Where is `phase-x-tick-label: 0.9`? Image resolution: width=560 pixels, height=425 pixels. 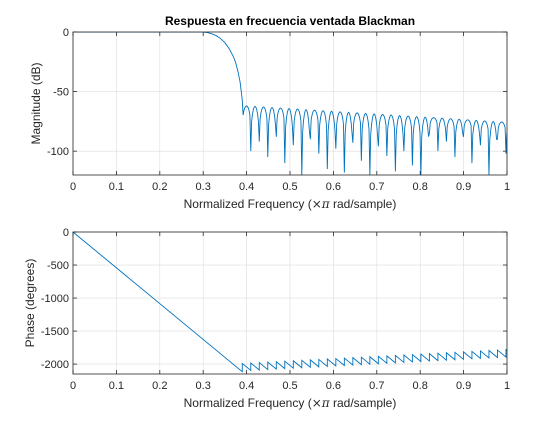
phase-x-tick-label: 0.9 is located at coordinates (463, 386).